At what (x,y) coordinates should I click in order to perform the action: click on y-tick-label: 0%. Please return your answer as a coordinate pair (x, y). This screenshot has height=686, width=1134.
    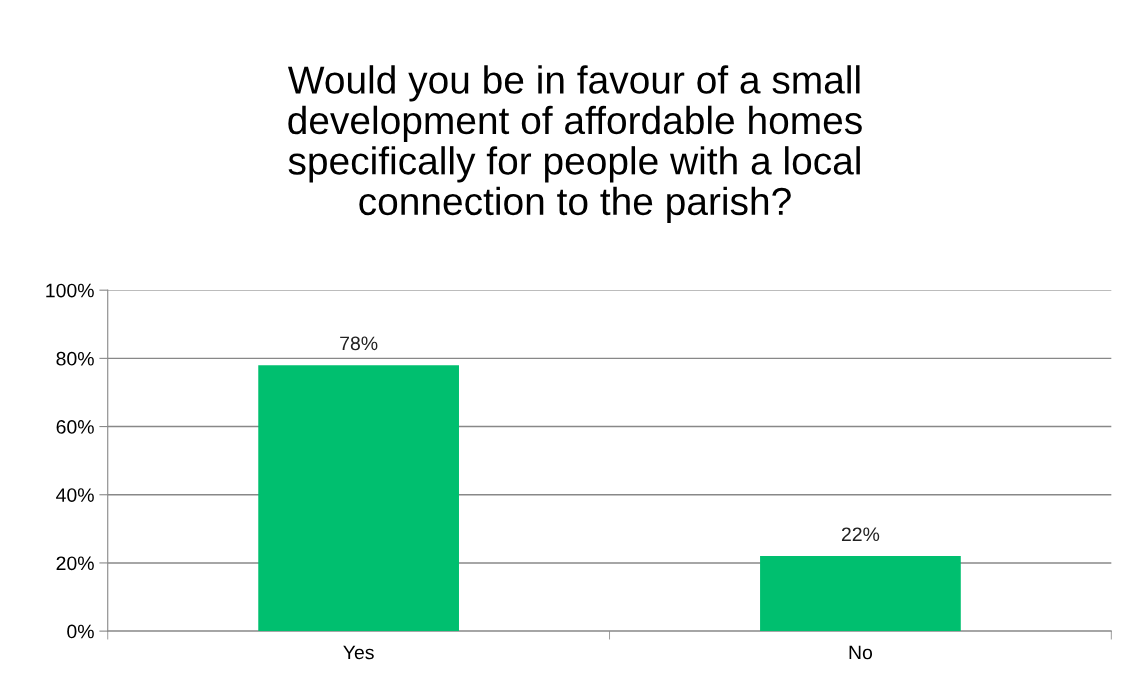
    Looking at the image, I should click on (80, 631).